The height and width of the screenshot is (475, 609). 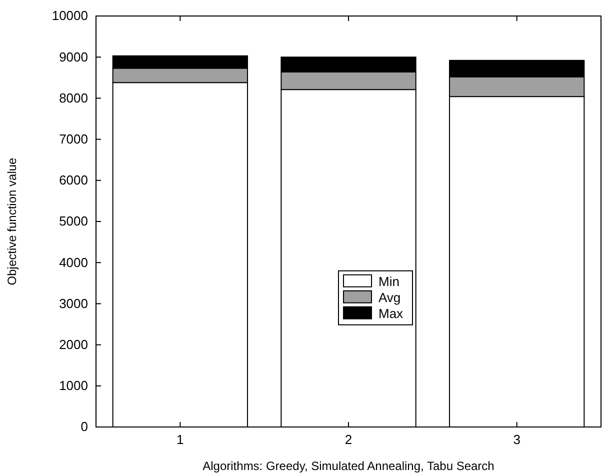 What do you see at coordinates (348, 440) in the screenshot?
I see `x-tick-label: 2` at bounding box center [348, 440].